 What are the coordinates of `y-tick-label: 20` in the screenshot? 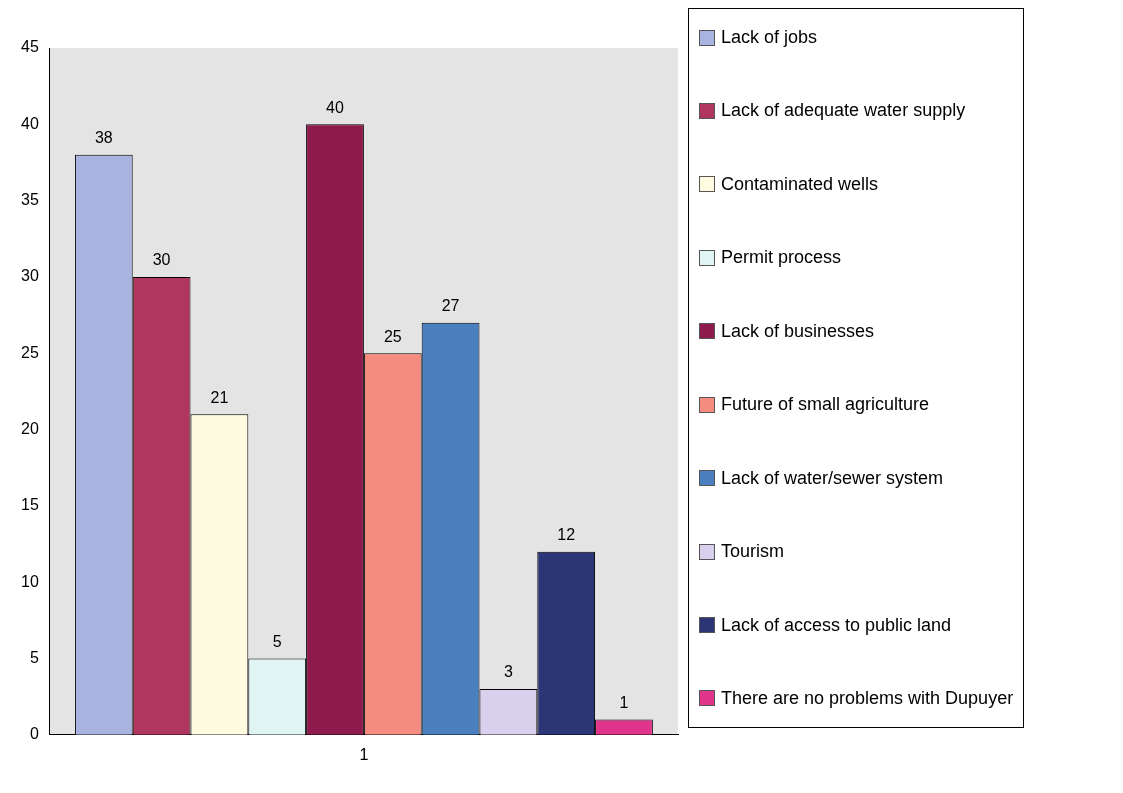 It's located at (30, 428).